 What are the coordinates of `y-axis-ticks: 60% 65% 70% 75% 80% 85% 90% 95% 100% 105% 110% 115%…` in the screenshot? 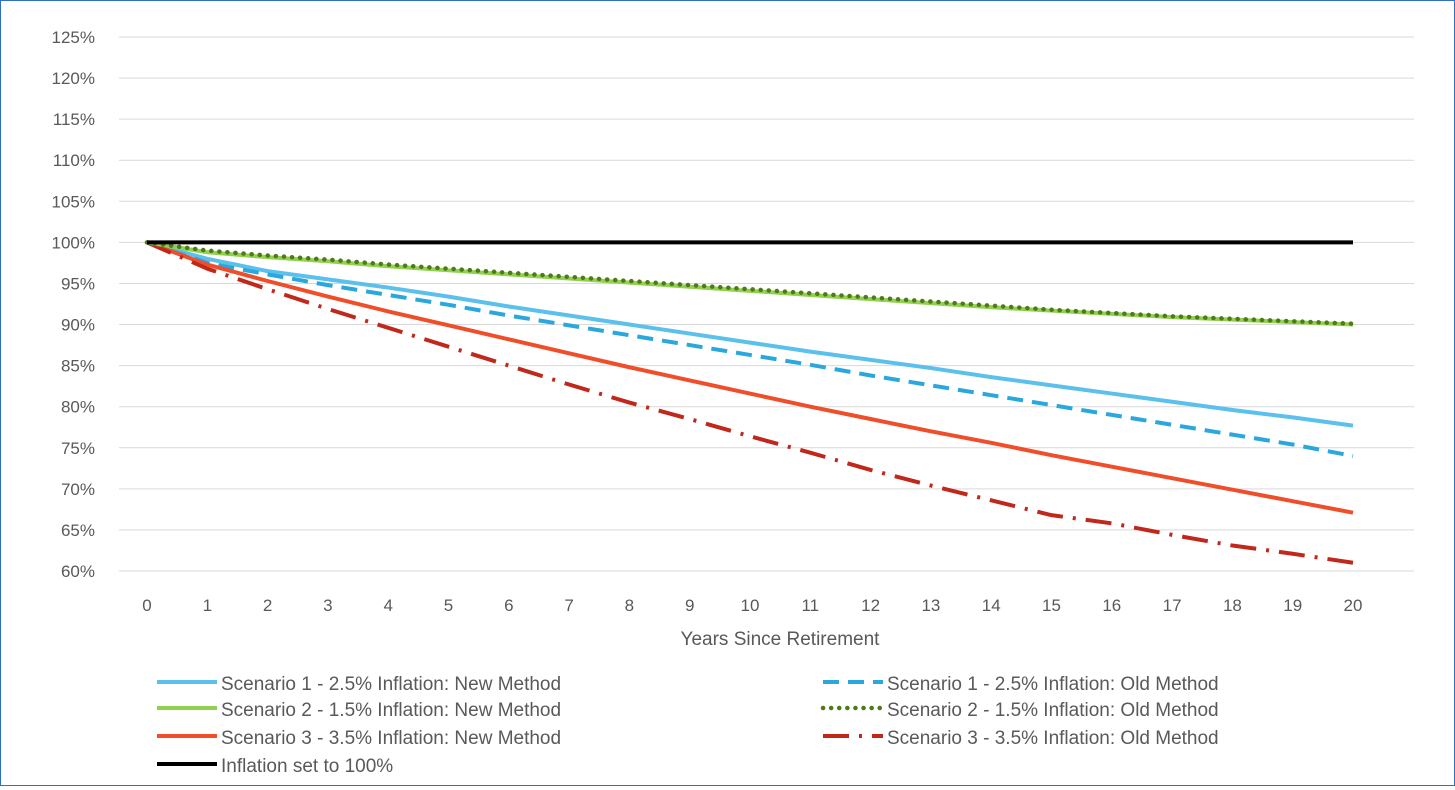 It's located at (73, 304).